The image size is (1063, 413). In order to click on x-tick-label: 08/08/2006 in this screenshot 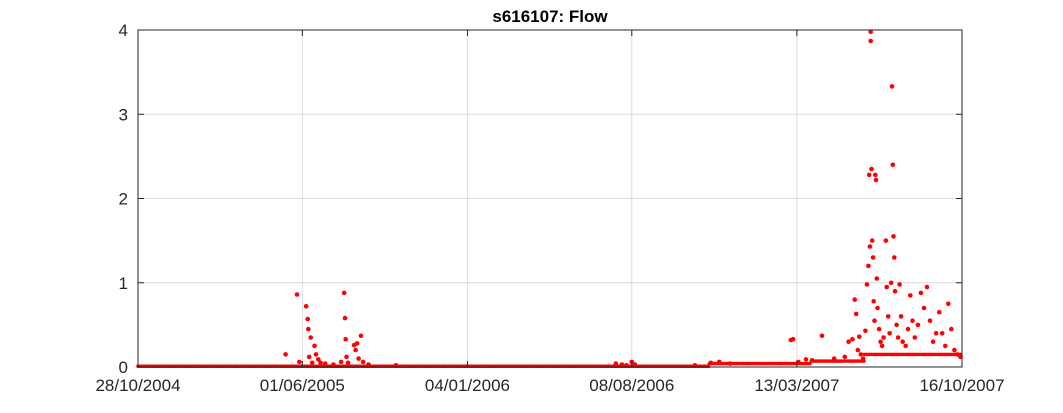, I will do `click(631, 385)`.